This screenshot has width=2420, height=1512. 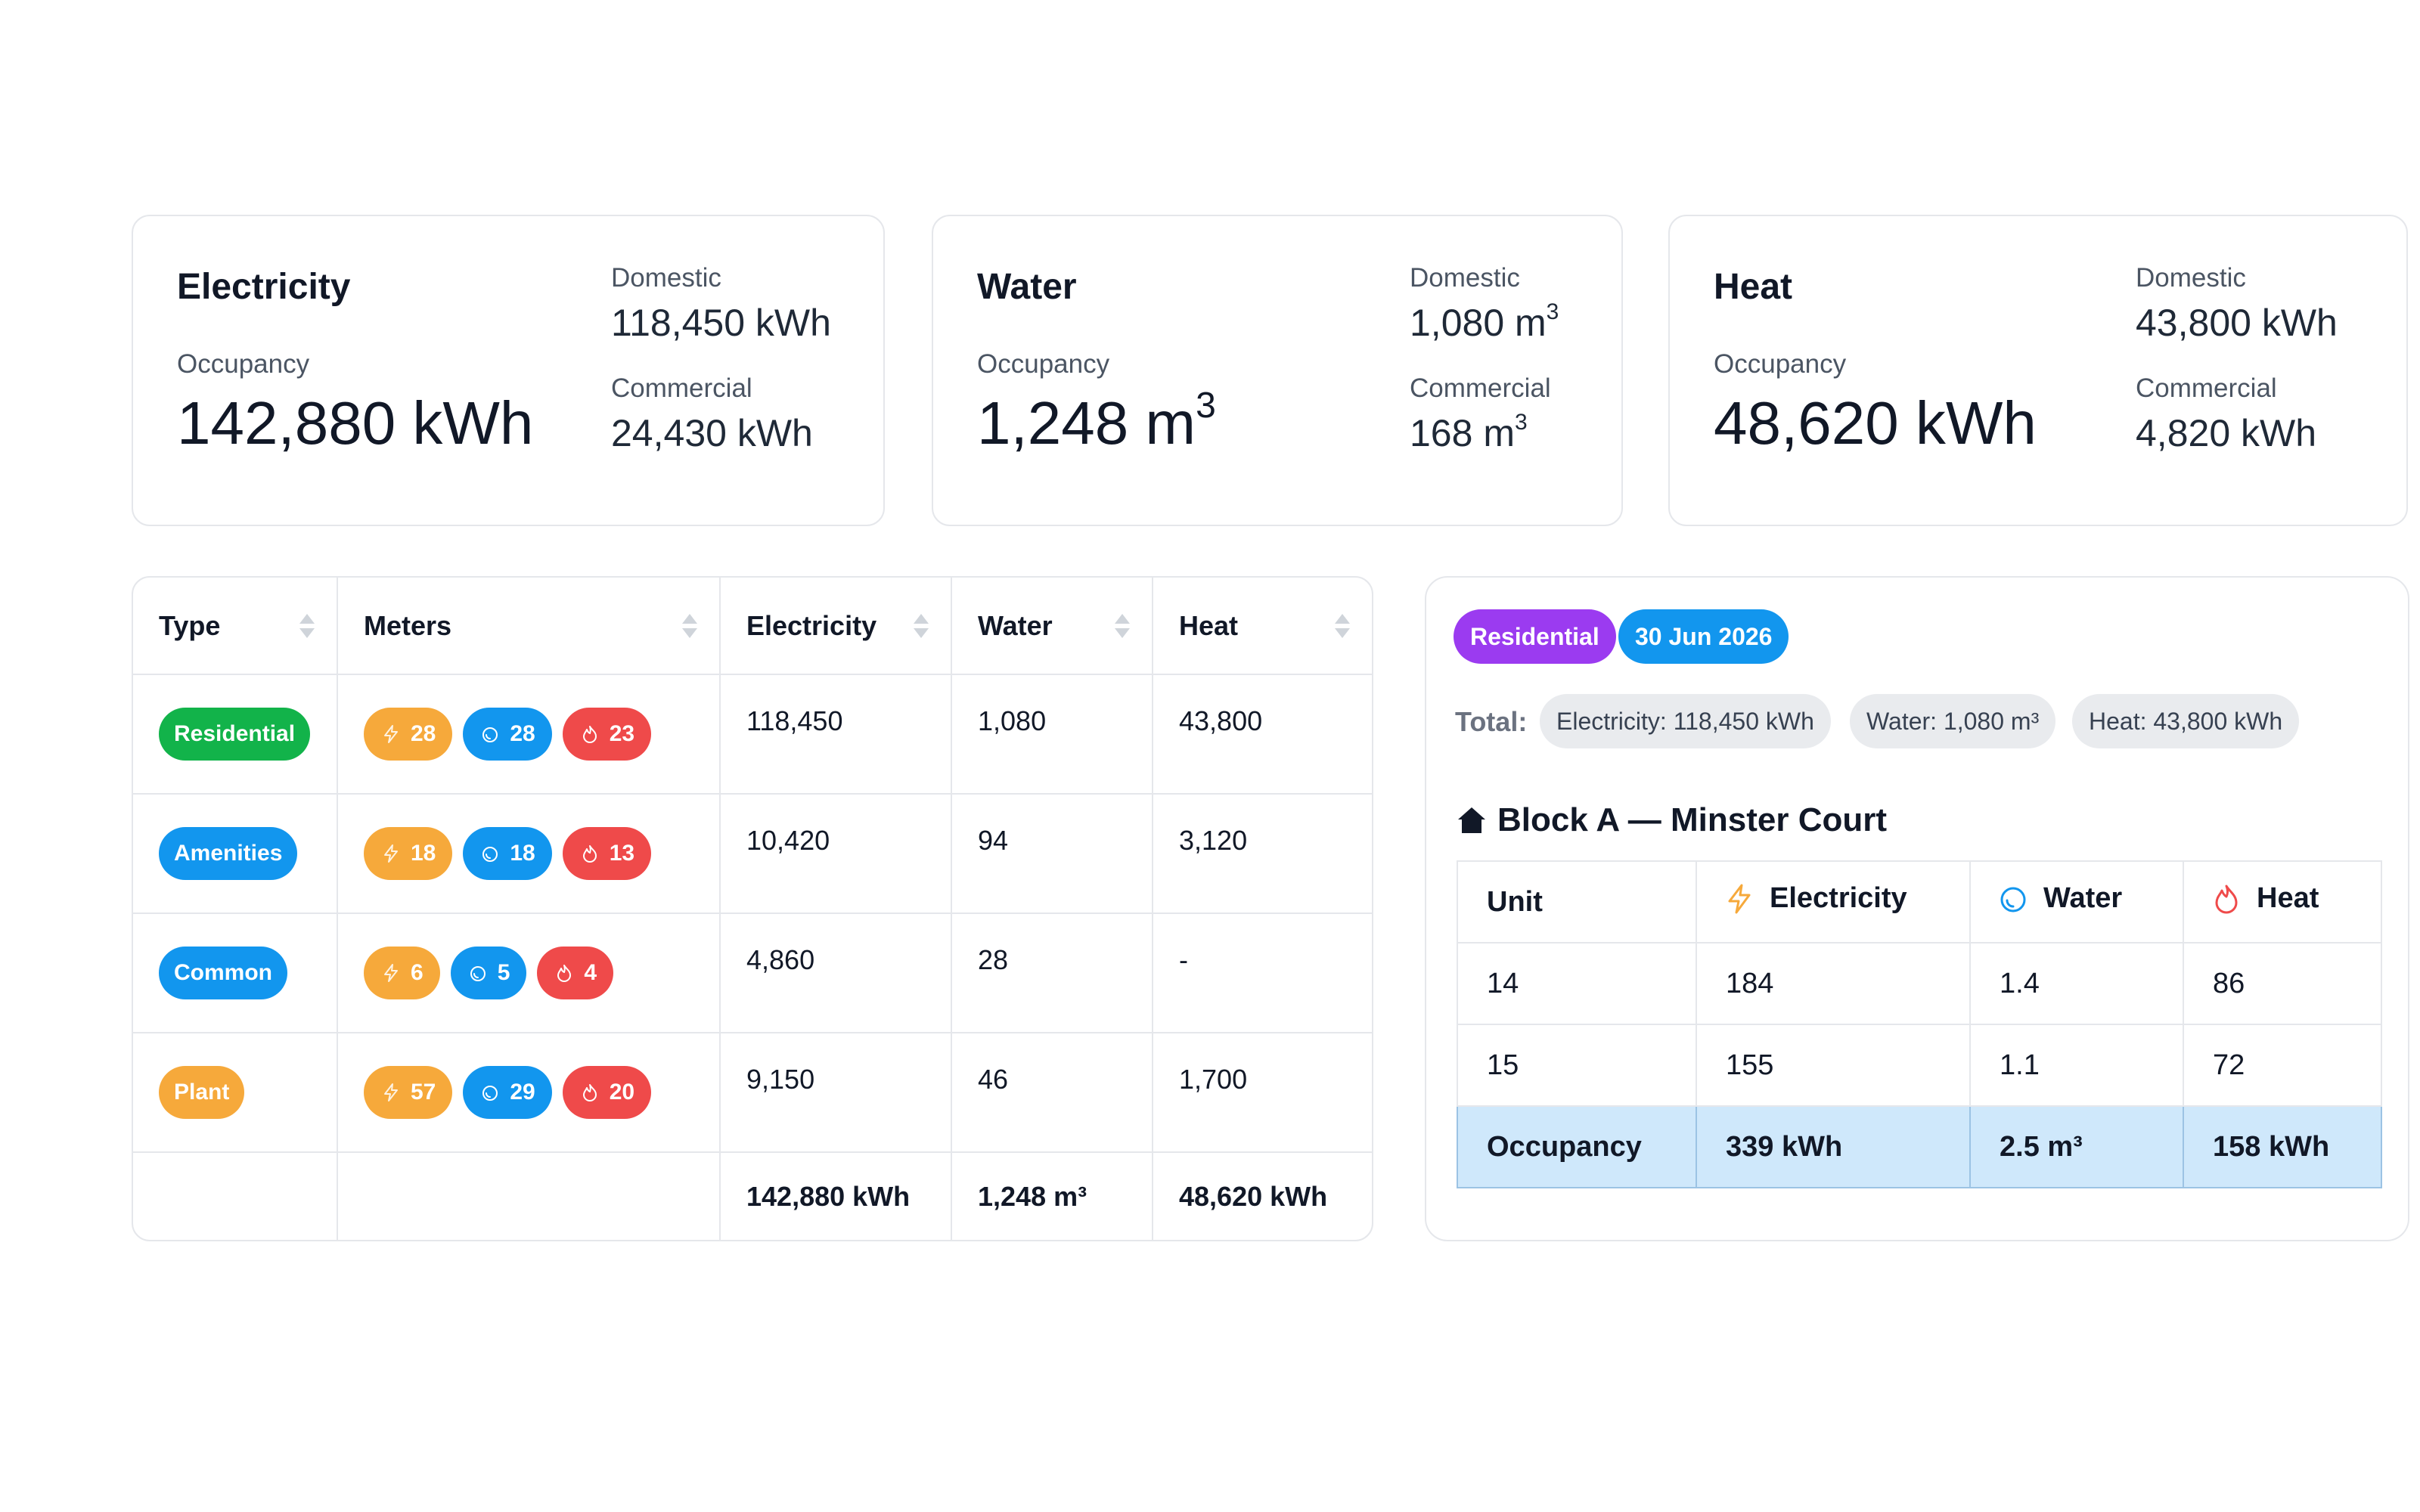 What do you see at coordinates (836, 1093) in the screenshot?
I see `electricity-cell: 9,150` at bounding box center [836, 1093].